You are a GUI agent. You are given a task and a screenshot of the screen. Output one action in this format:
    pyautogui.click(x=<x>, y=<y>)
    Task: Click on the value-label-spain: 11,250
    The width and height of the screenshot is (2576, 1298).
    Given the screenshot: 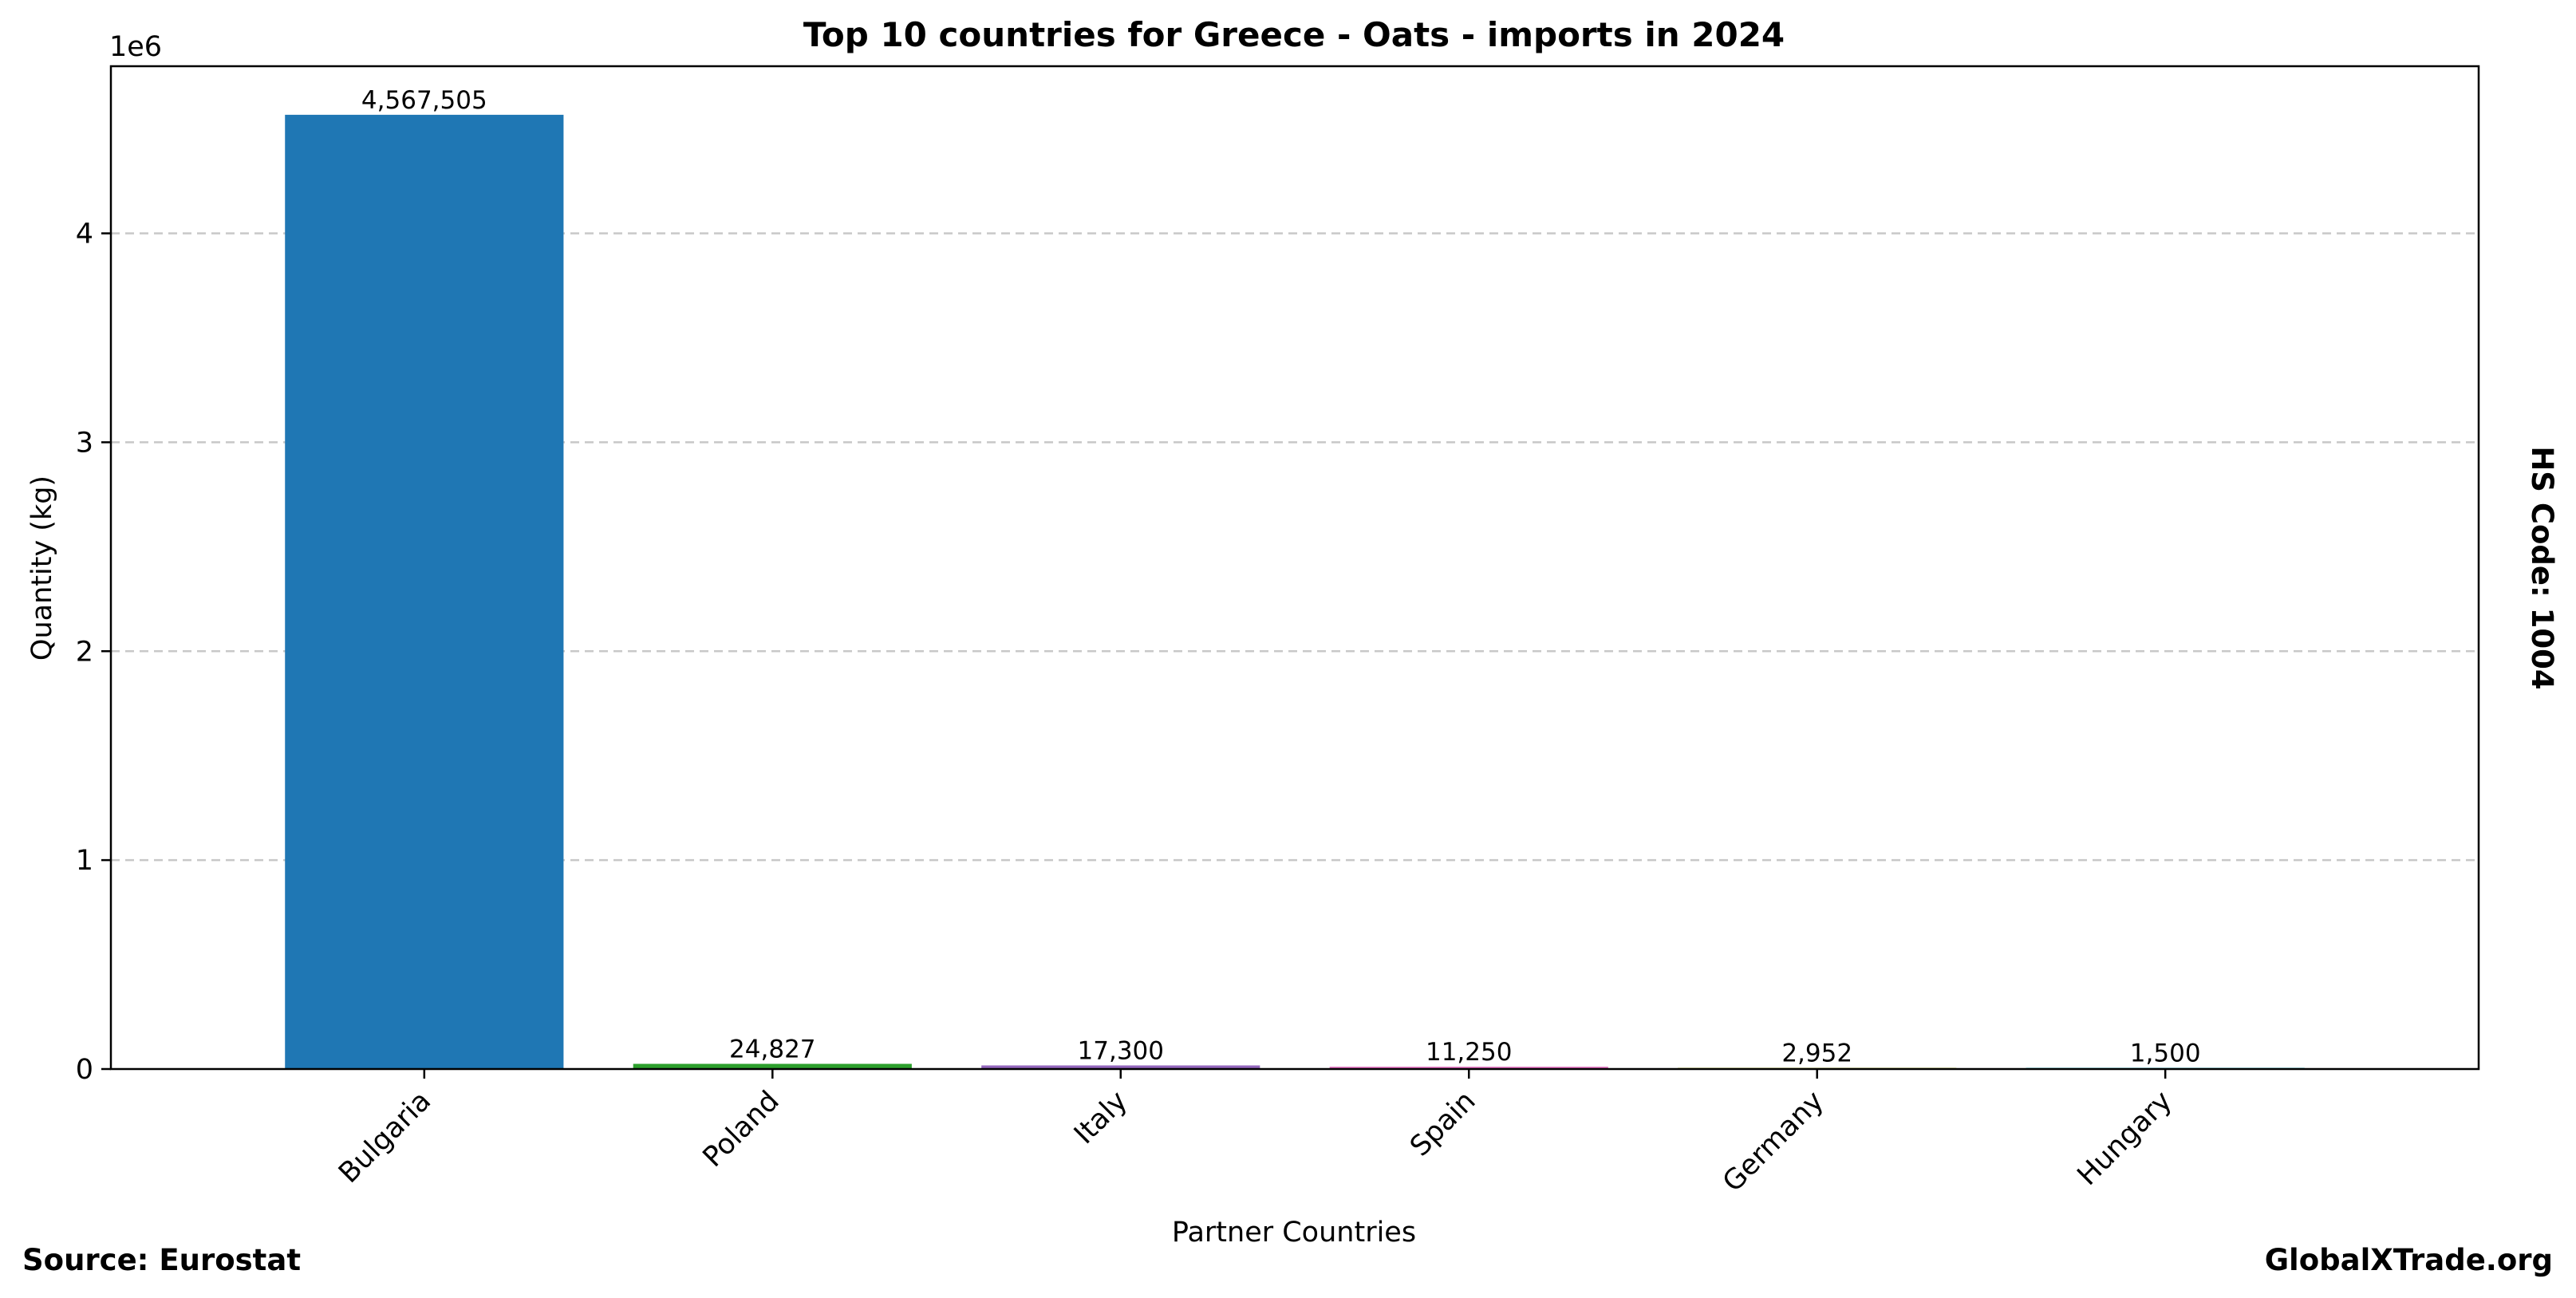 What is the action you would take?
    pyautogui.click(x=1469, y=1052)
    